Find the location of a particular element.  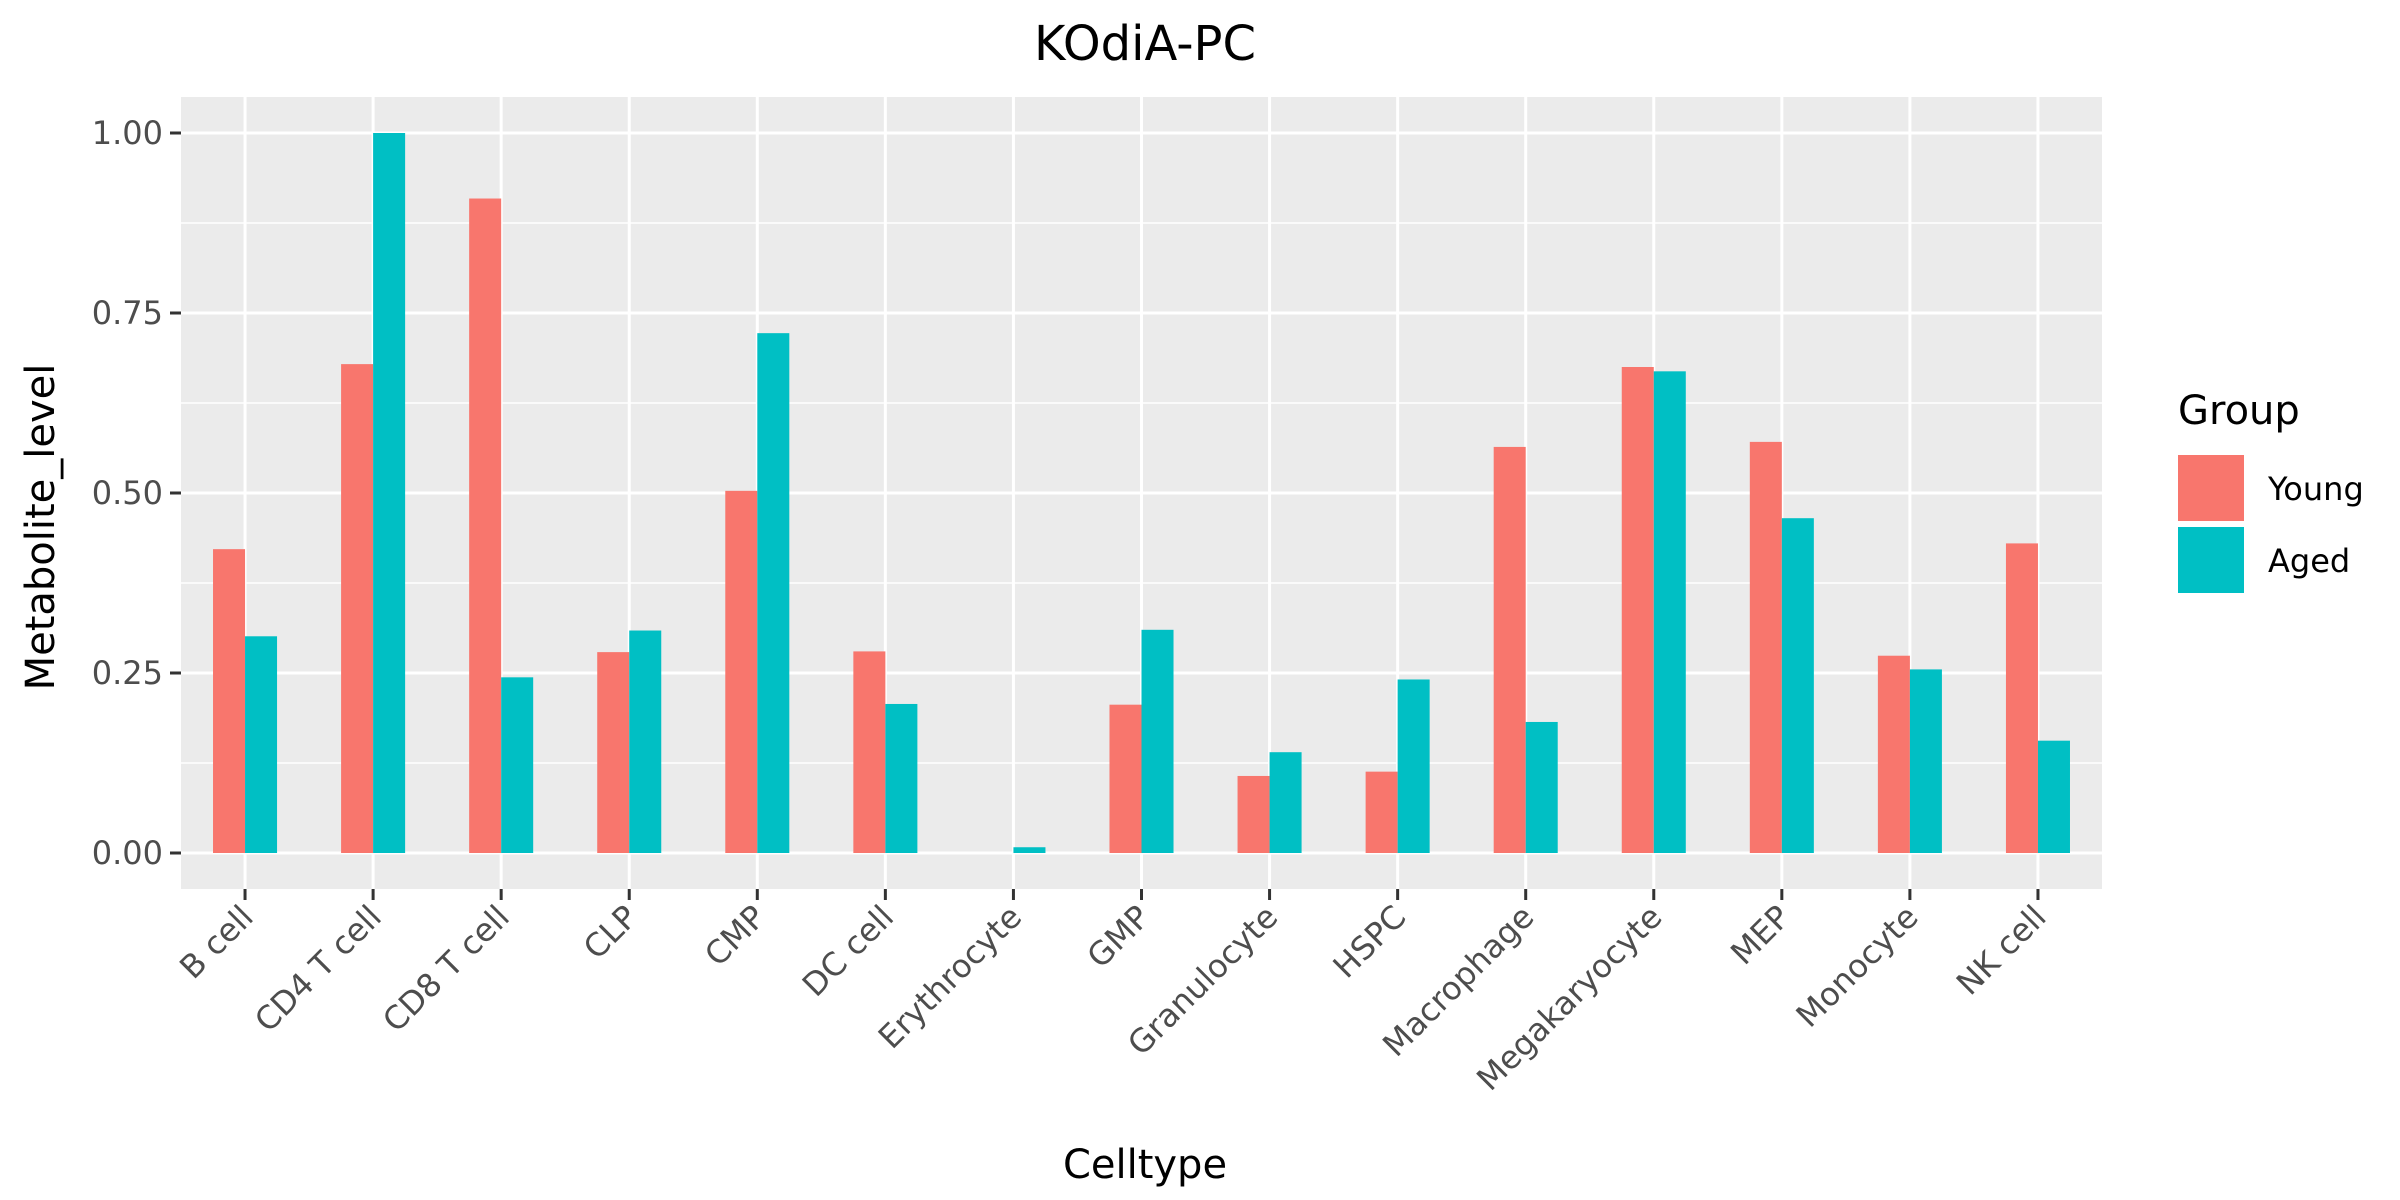

bar-aged-macrophage is located at coordinates (1541, 787).